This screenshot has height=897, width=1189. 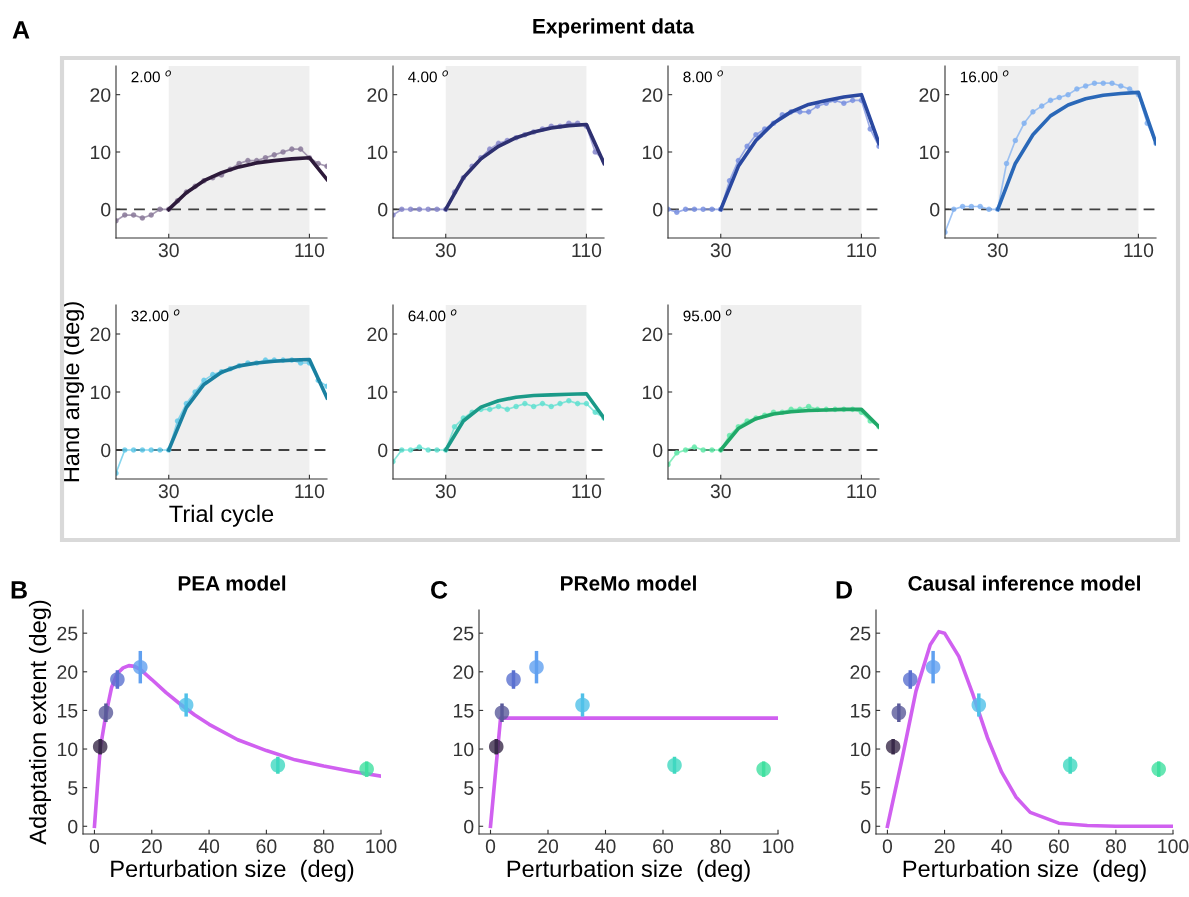 What do you see at coordinates (628, 583) in the screenshot?
I see `chart-title: PReMo model` at bounding box center [628, 583].